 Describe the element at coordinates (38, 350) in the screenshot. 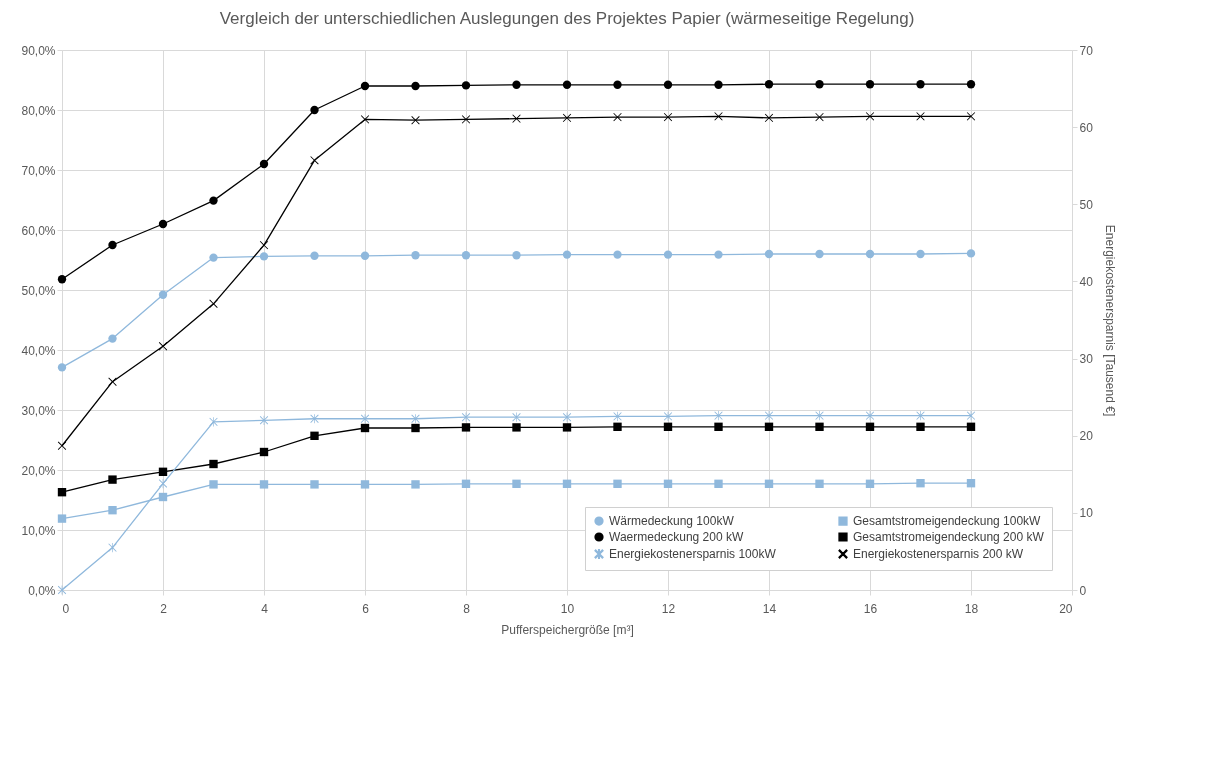

I see `y-tick-label: 40,0%` at that location.